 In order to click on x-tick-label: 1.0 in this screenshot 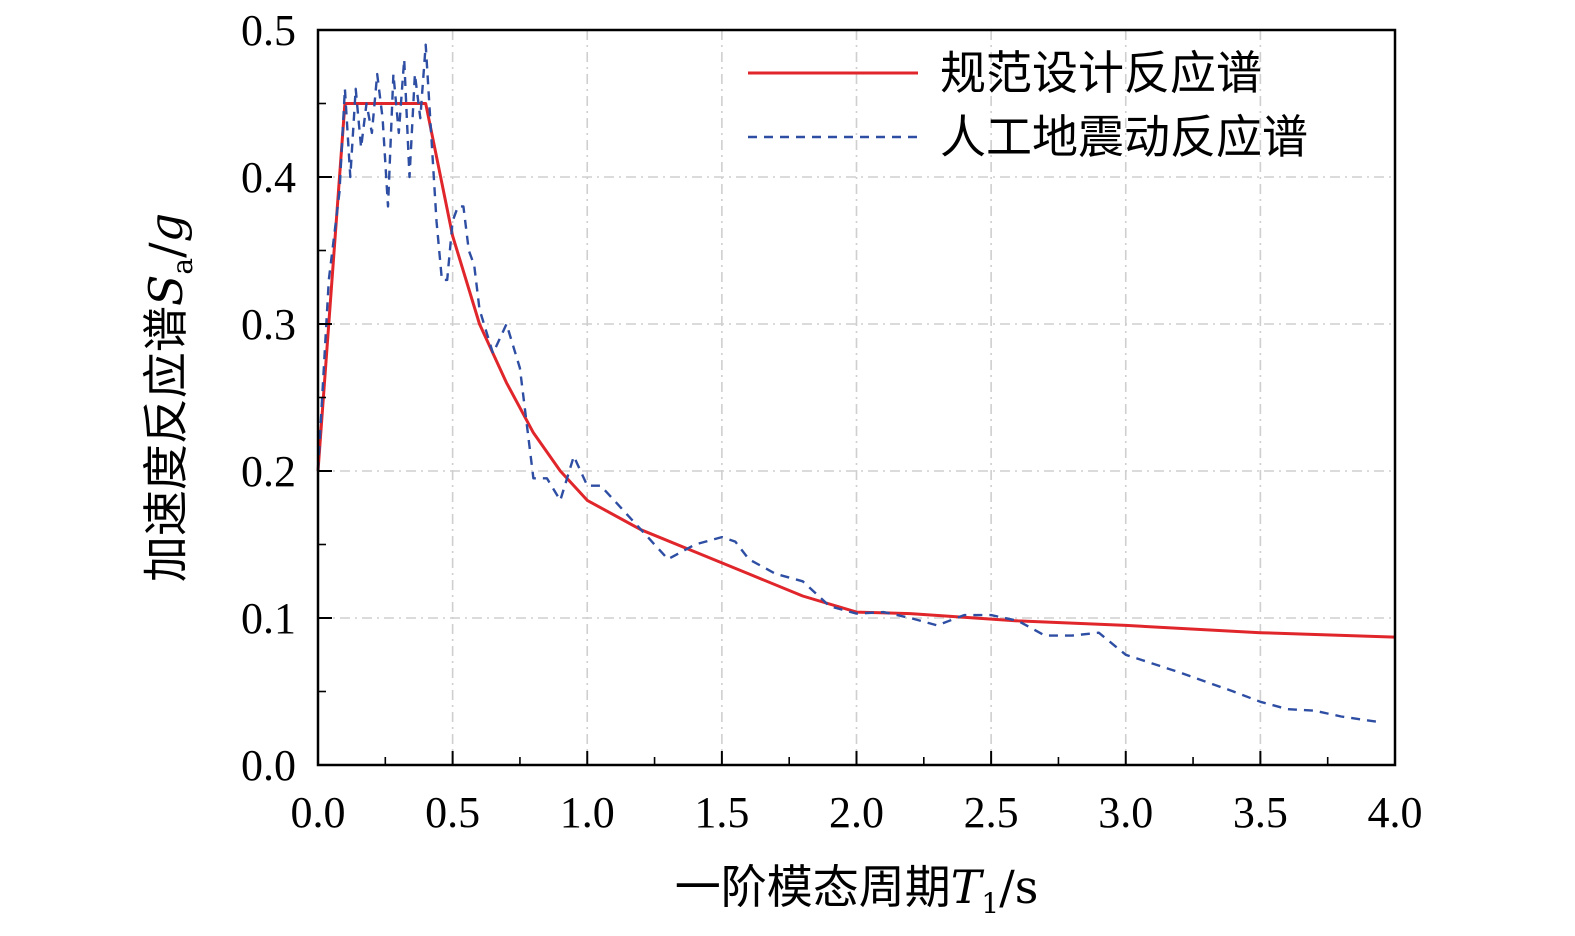, I will do `click(587, 812)`.